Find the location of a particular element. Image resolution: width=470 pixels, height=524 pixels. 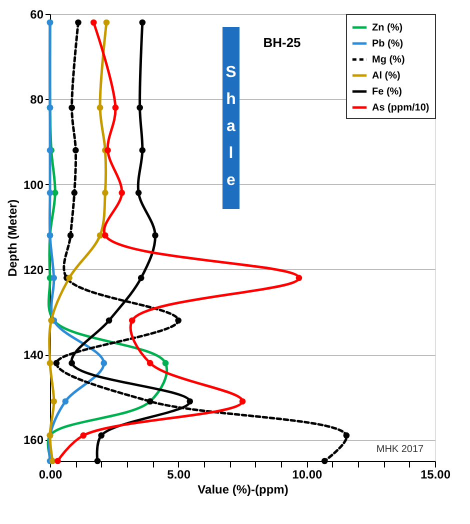

y-tick-label: 140 is located at coordinates (33, 355).